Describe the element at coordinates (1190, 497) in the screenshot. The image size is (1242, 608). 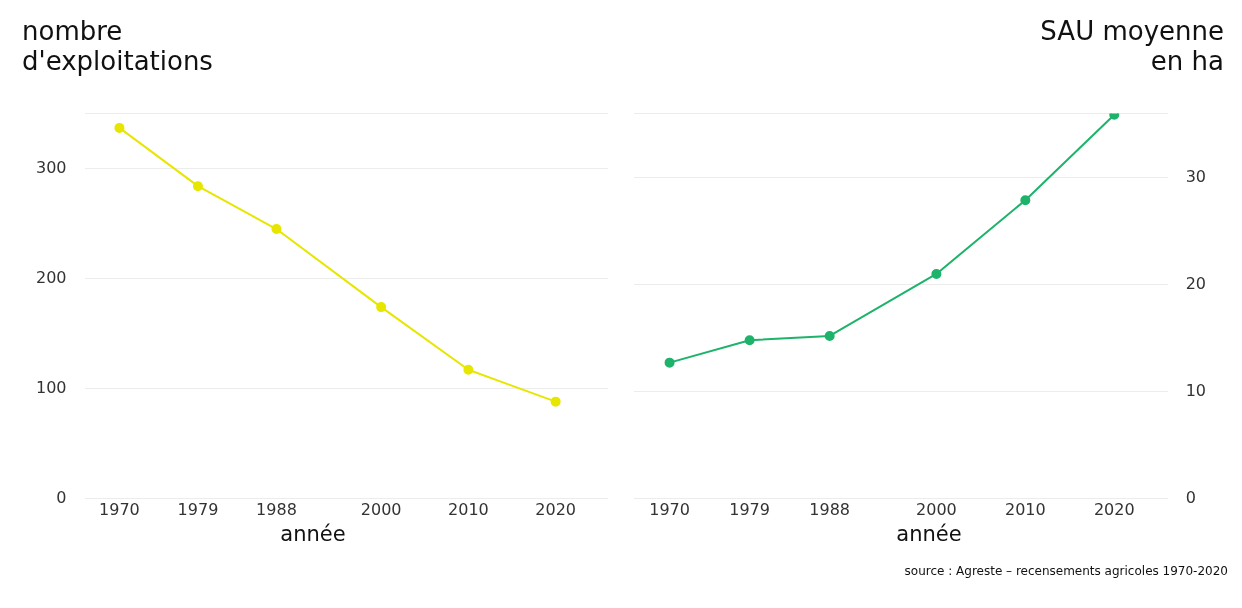
I see `y2-tick-label: 0` at that location.